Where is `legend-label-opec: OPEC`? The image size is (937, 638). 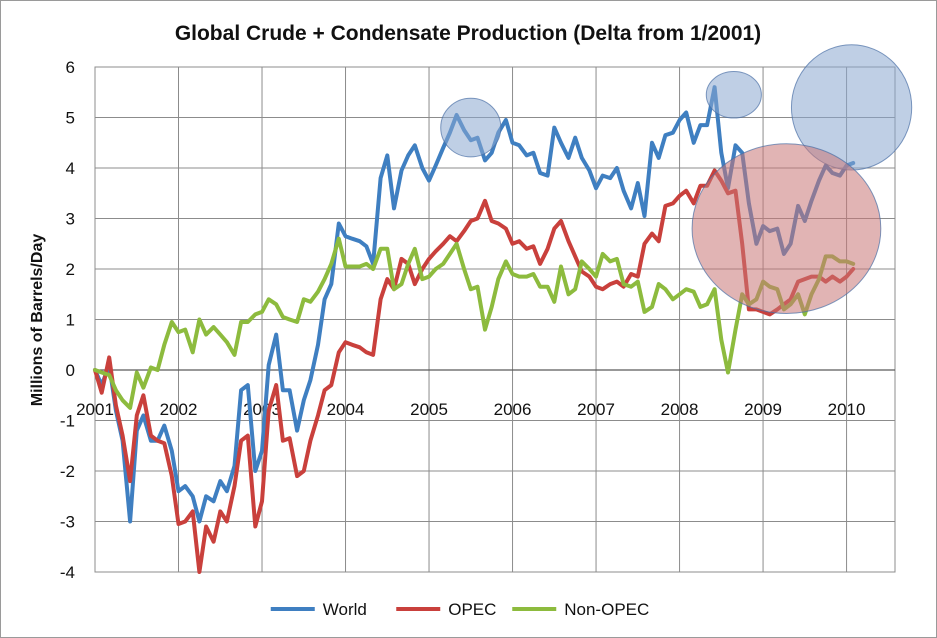 legend-label-opec: OPEC is located at coordinates (472, 609).